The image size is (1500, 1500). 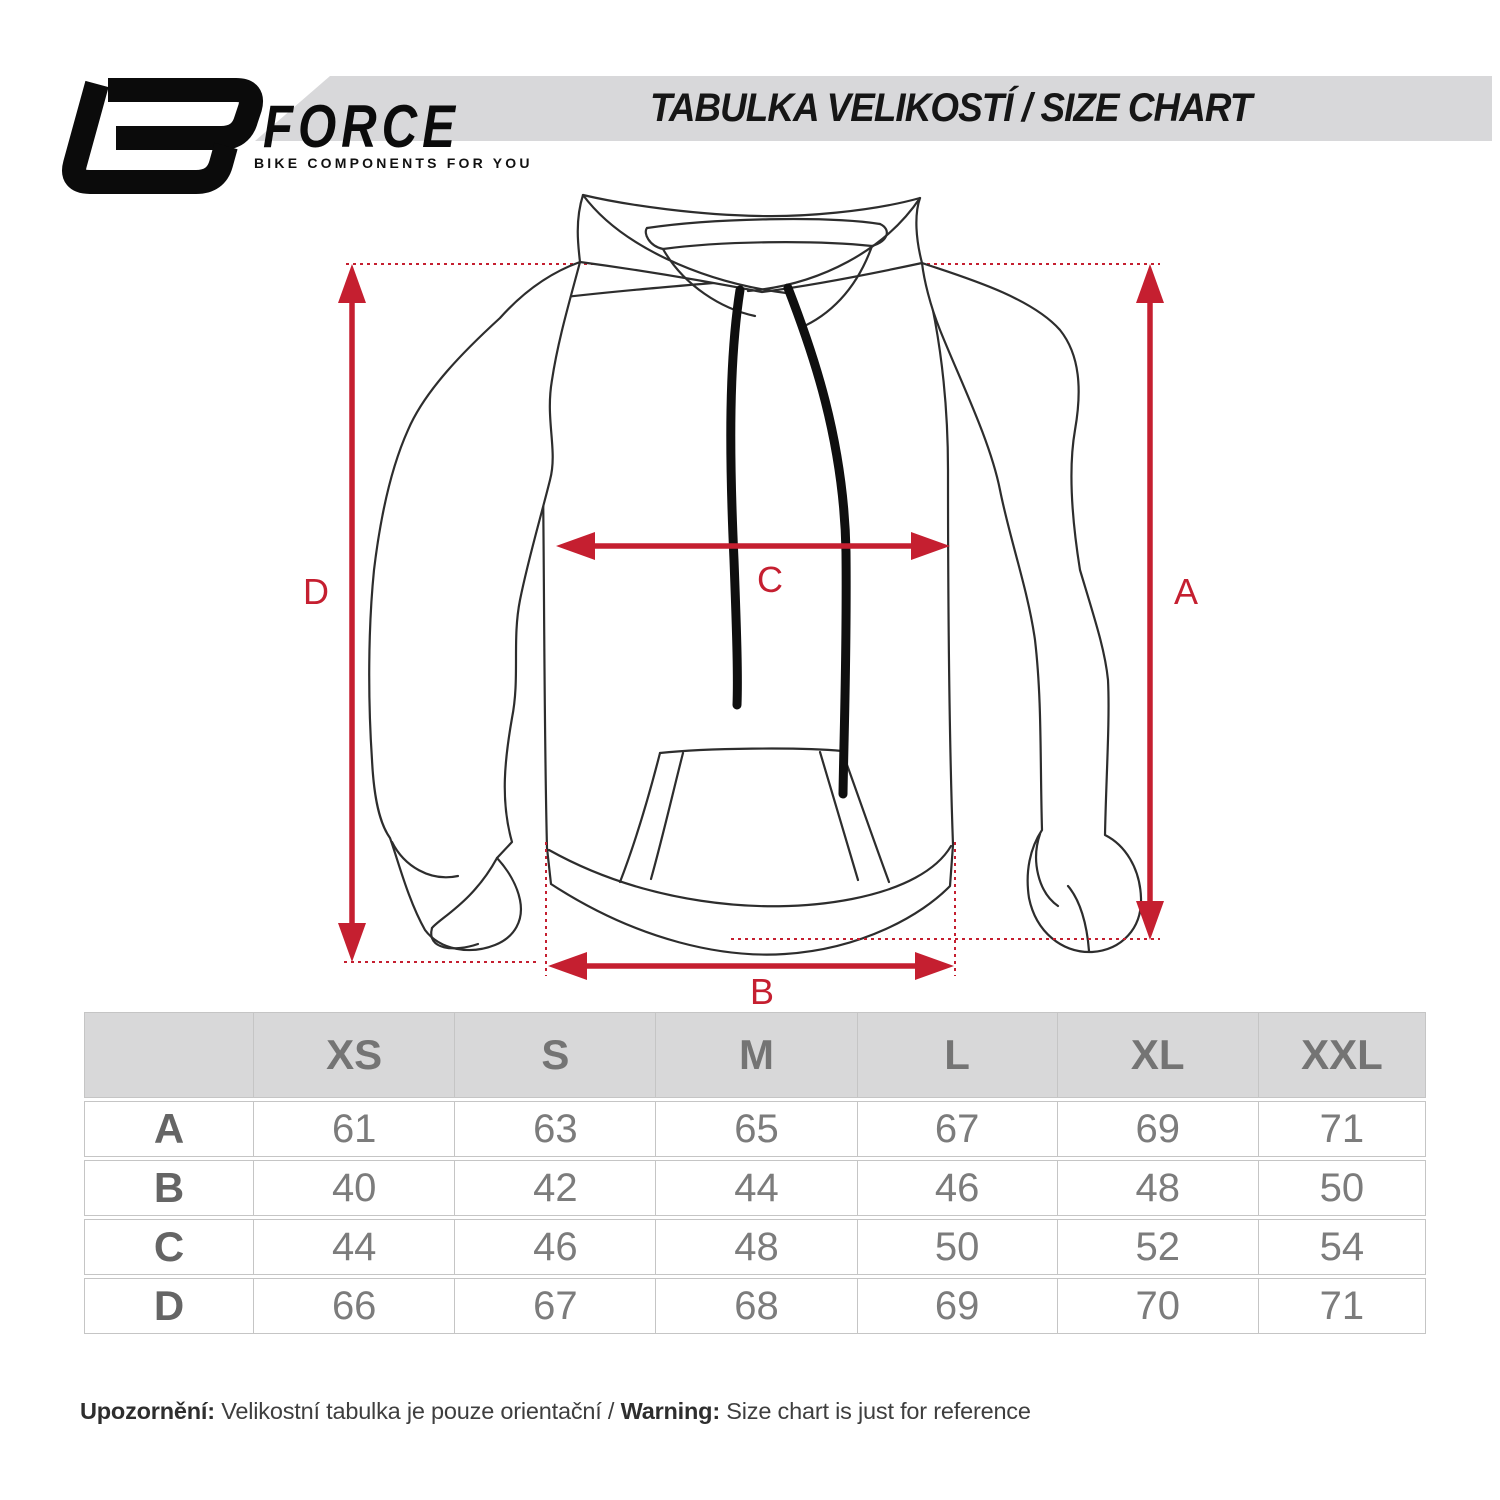 I want to click on hood-details, so click(x=751, y=261).